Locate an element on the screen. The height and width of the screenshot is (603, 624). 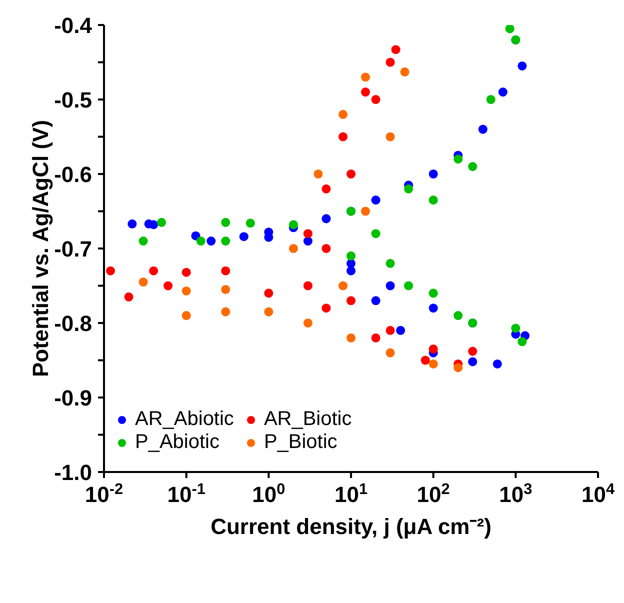
y-tick-label: -0.9 is located at coordinates (73, 398).